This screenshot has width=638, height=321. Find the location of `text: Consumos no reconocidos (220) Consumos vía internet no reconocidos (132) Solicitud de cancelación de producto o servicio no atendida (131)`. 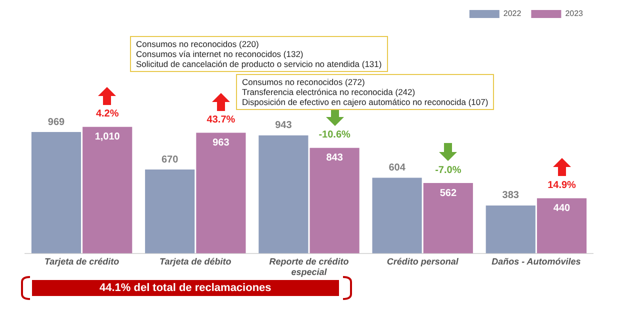

text: Consumos no reconocidos (220) Consumos vía internet no reconocidos (132) Solicitud de cancelación de producto o servicio no atendida (131) is located at coordinates (259, 54).